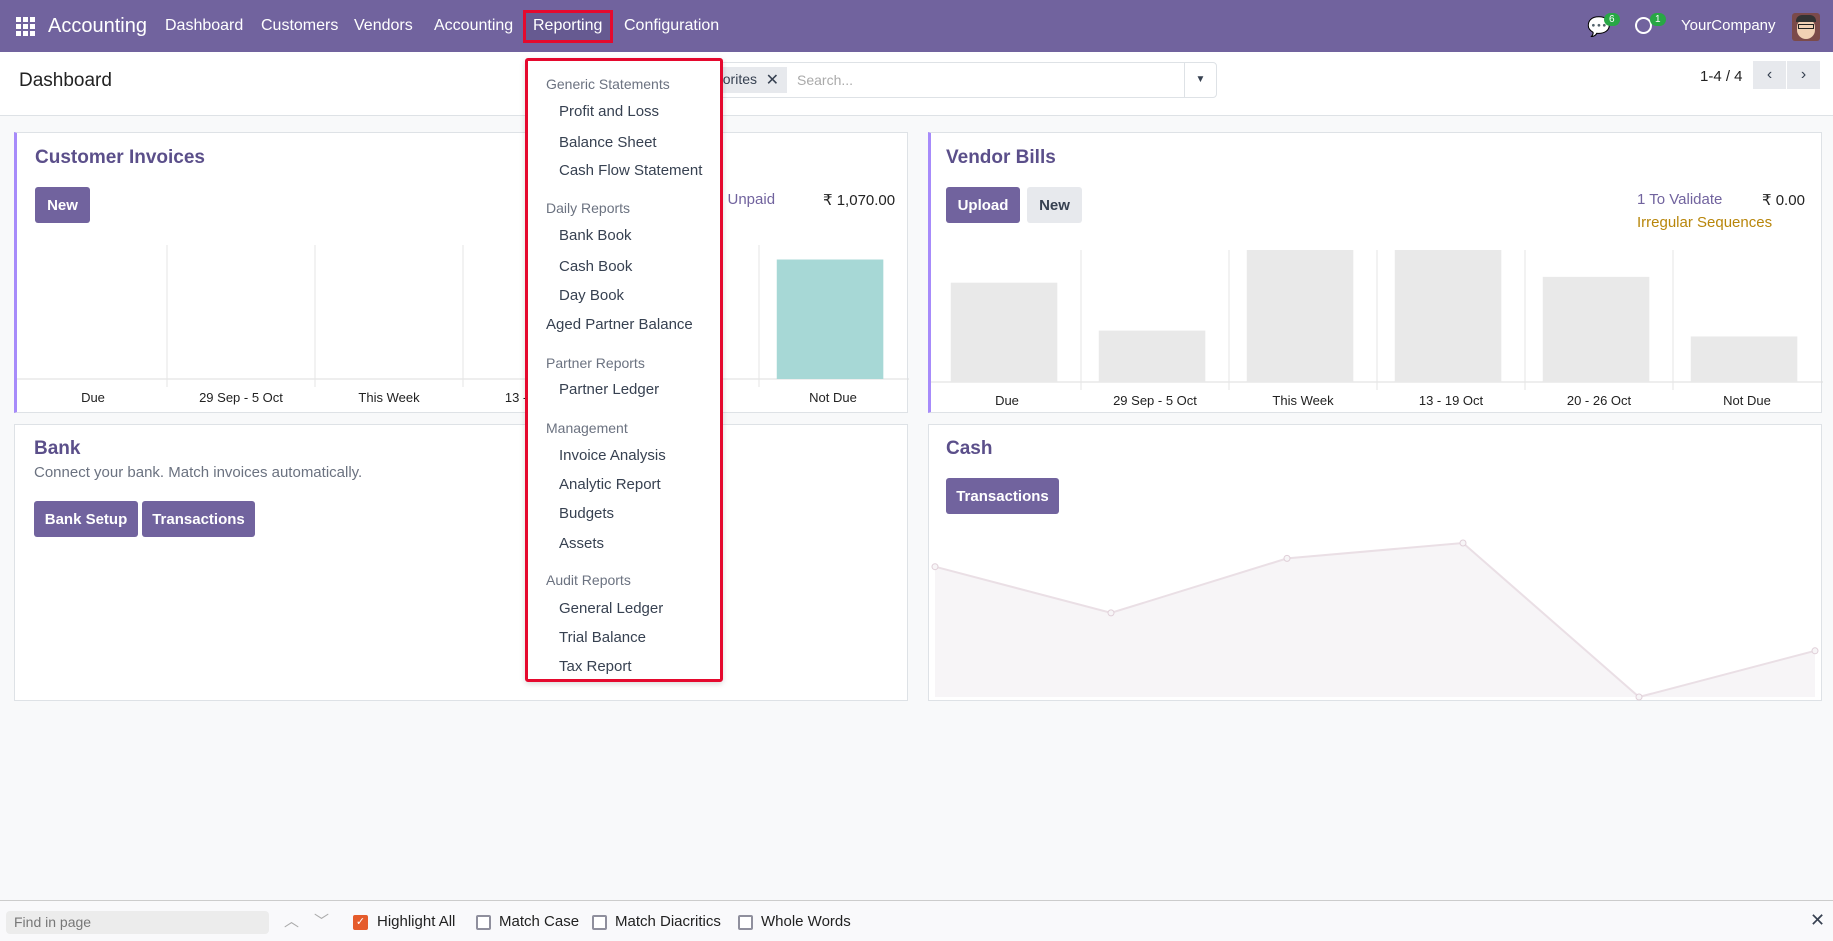 This screenshot has width=1833, height=941. I want to click on cash-title: Cash, so click(969, 448).